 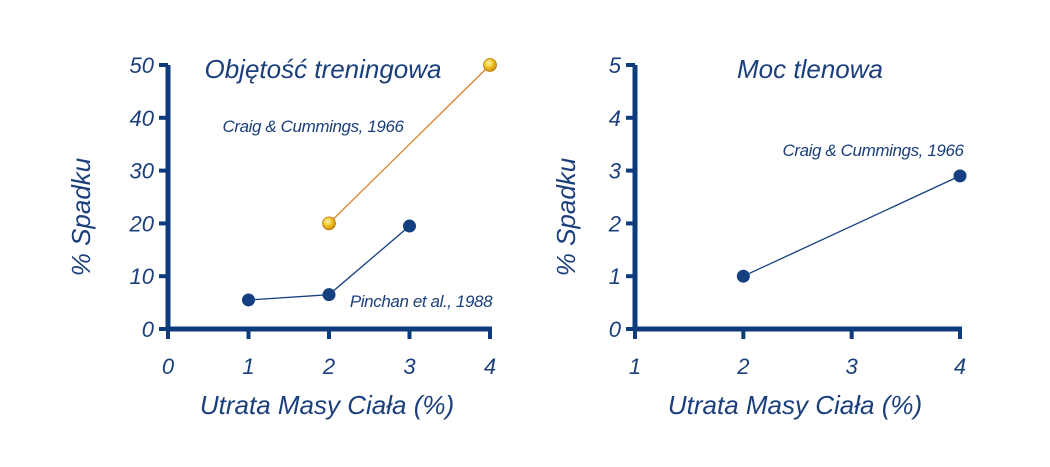 What do you see at coordinates (168, 366) in the screenshot?
I see `x-tick-label: 0` at bounding box center [168, 366].